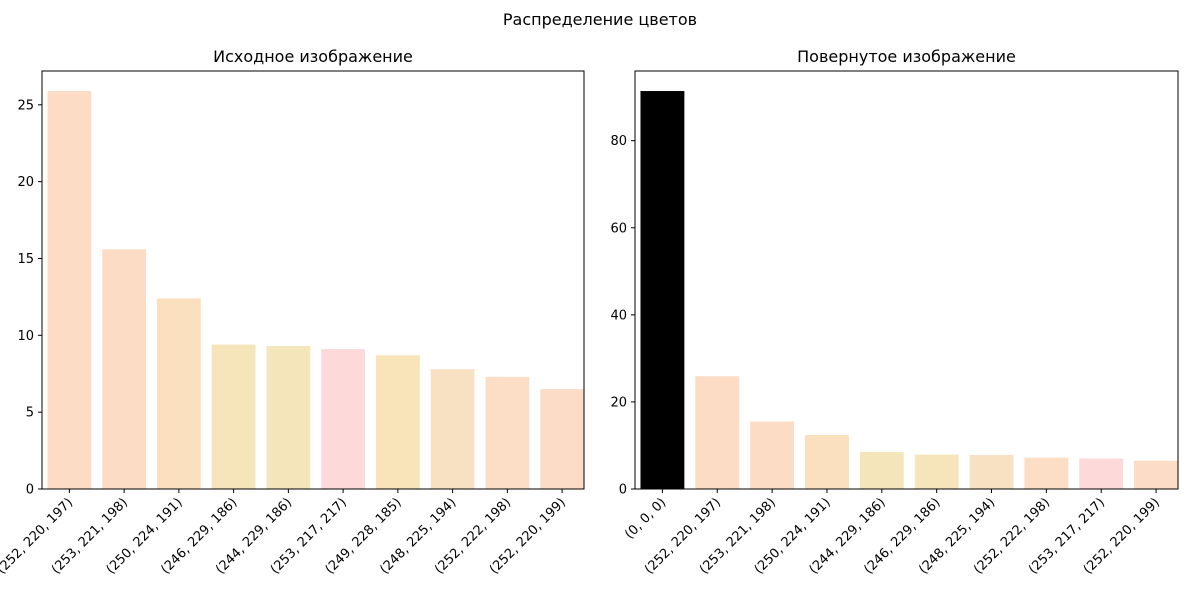 Image resolution: width=1200 pixels, height=600 pixels. What do you see at coordinates (645, 518) in the screenshot?
I see `x-tick-label: (0, 0, 0)` at bounding box center [645, 518].